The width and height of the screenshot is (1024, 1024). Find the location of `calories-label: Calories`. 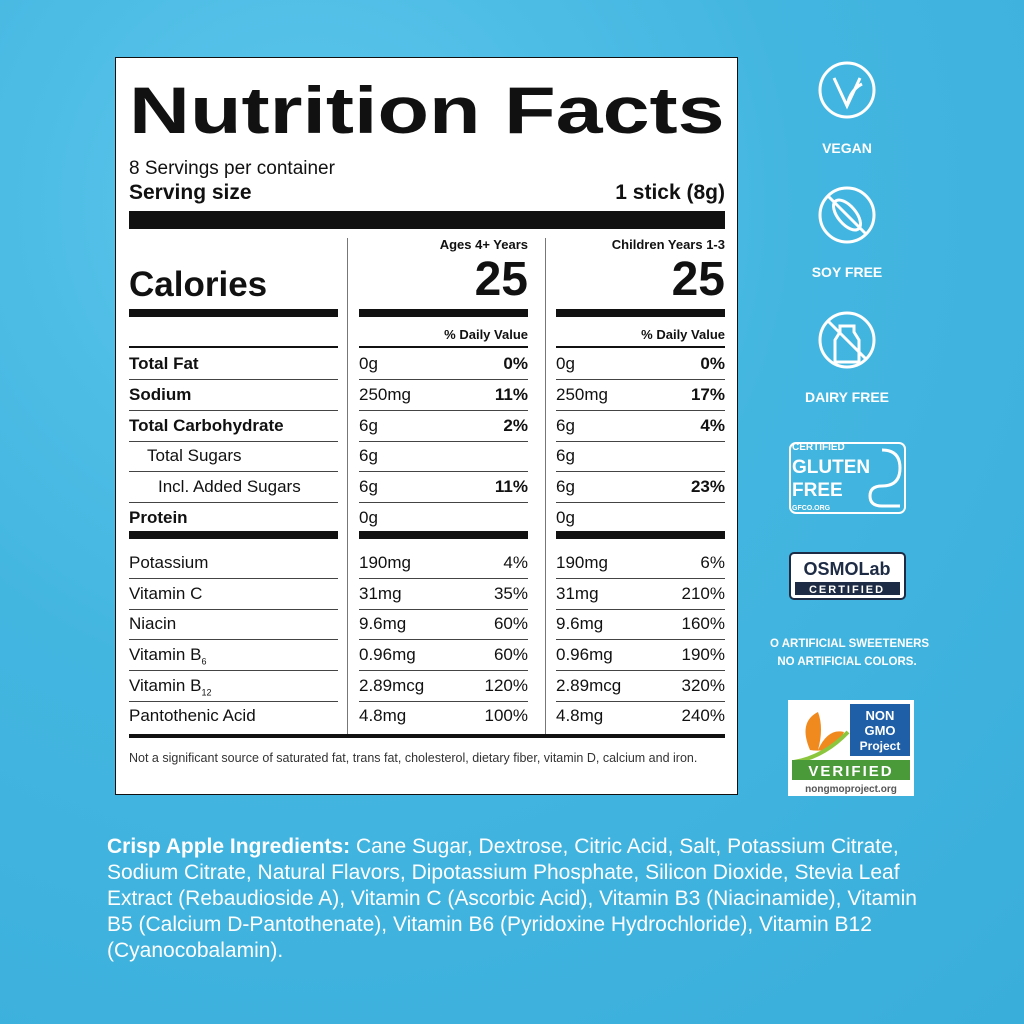

calories-label: Calories is located at coordinates (198, 284).